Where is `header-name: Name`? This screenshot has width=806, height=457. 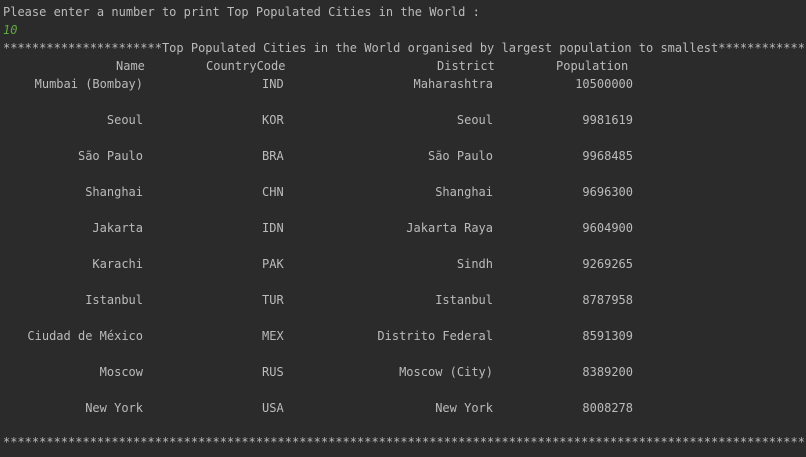 header-name: Name is located at coordinates (130, 66).